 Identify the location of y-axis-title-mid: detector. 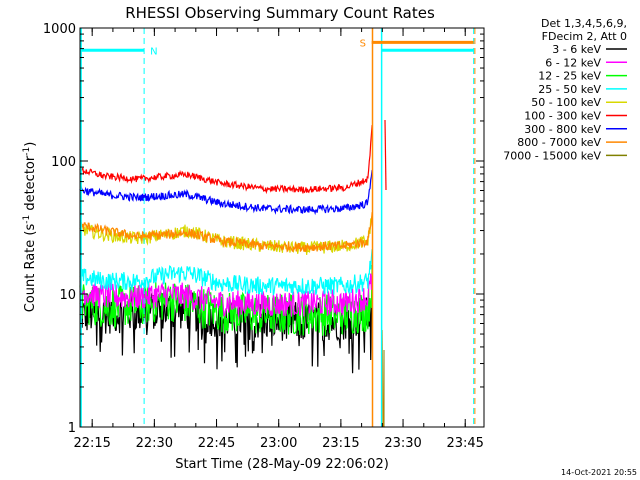
(30, 185).